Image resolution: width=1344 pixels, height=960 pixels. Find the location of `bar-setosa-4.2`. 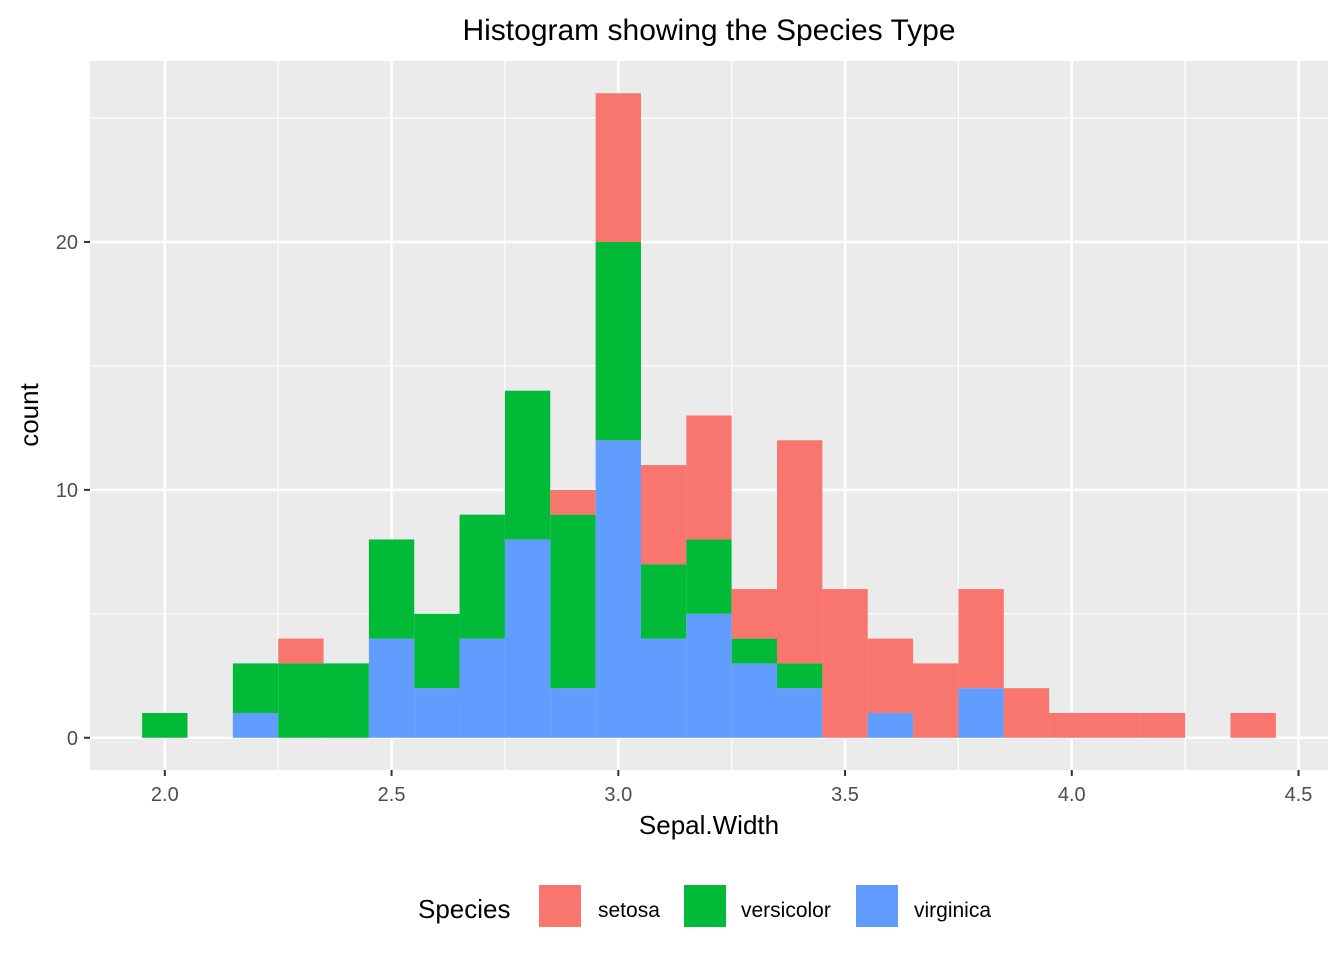

bar-setosa-4.2 is located at coordinates (1162, 725).